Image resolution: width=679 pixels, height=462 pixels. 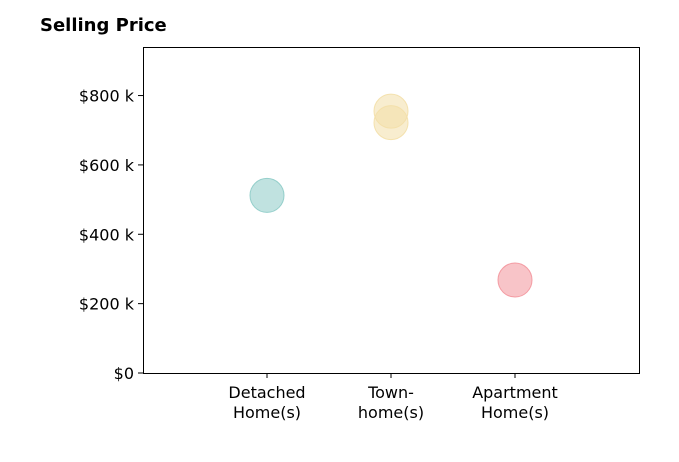 What do you see at coordinates (124, 373) in the screenshot?
I see `y-tick-label: $0` at bounding box center [124, 373].